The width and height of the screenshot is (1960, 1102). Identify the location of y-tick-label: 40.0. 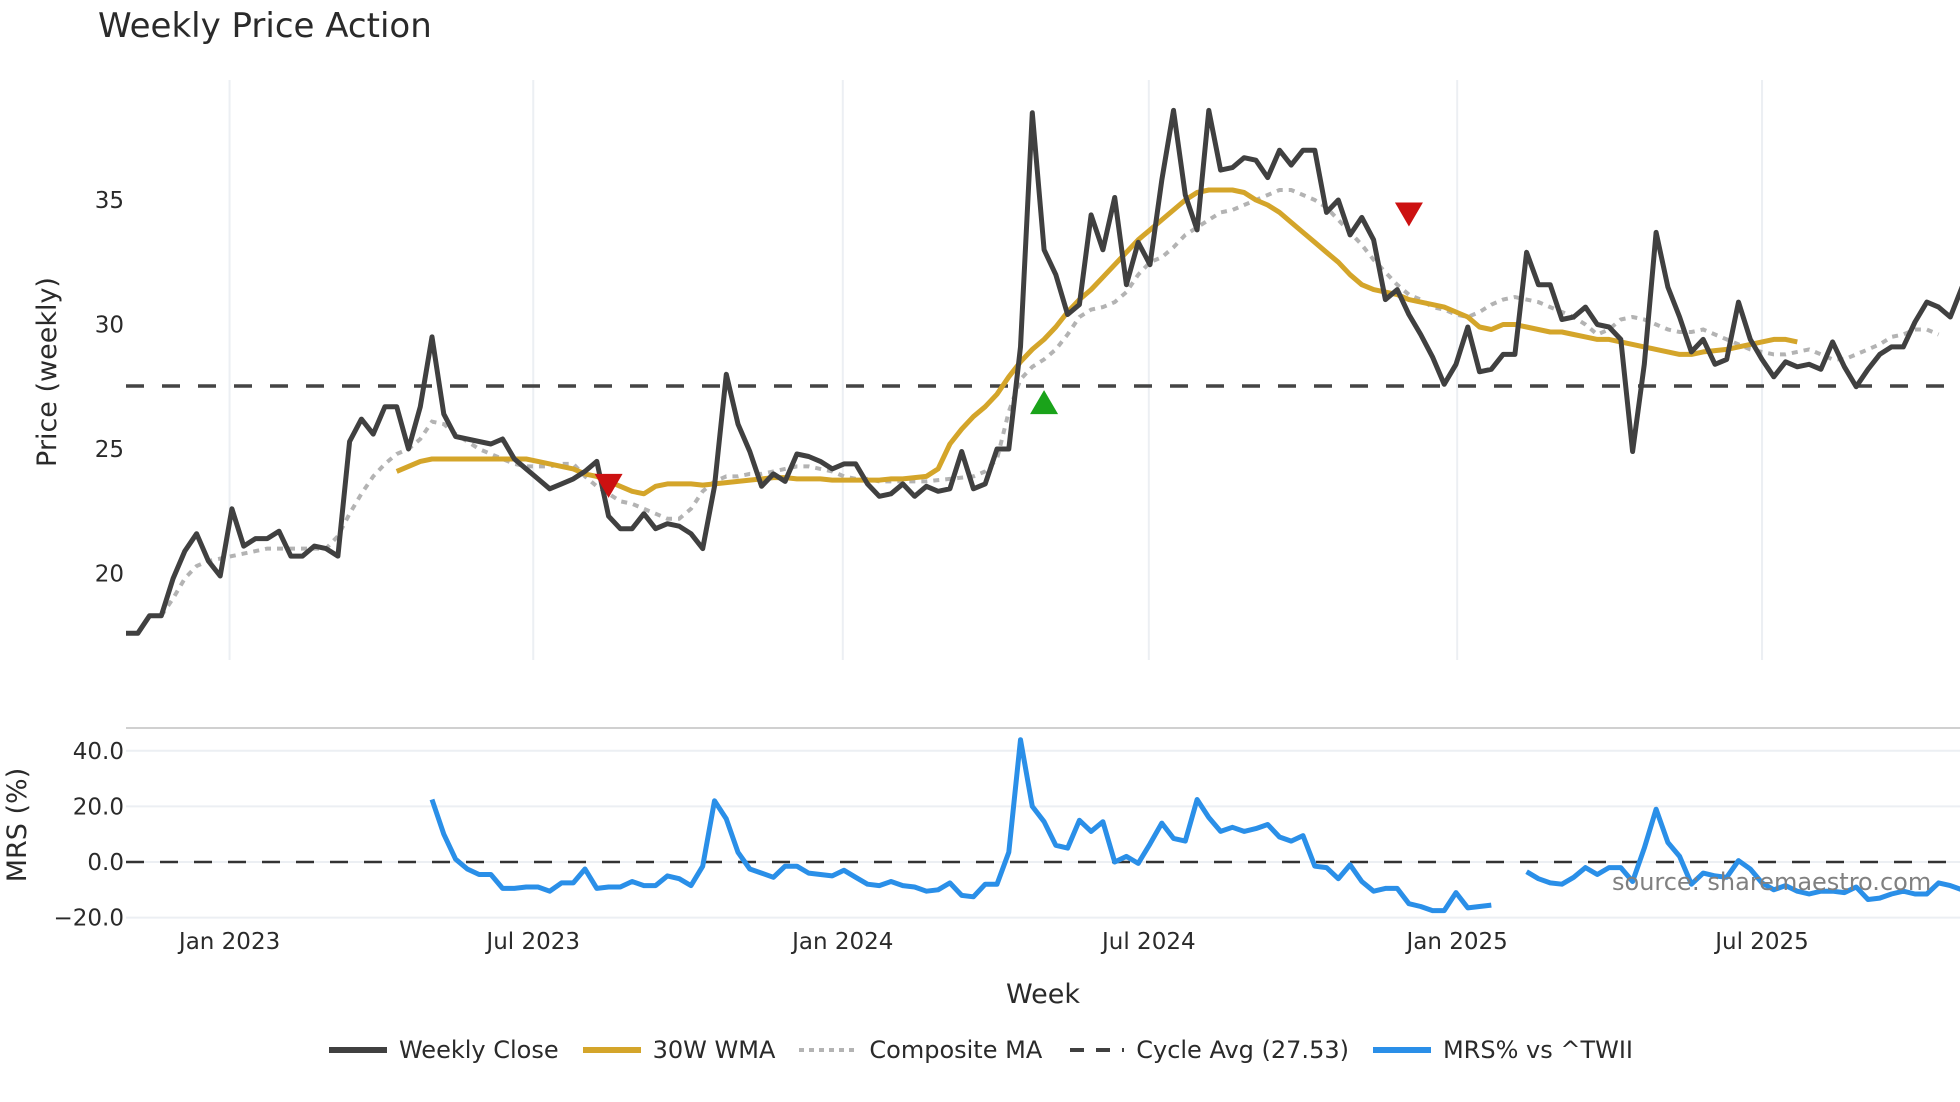
(98, 752).